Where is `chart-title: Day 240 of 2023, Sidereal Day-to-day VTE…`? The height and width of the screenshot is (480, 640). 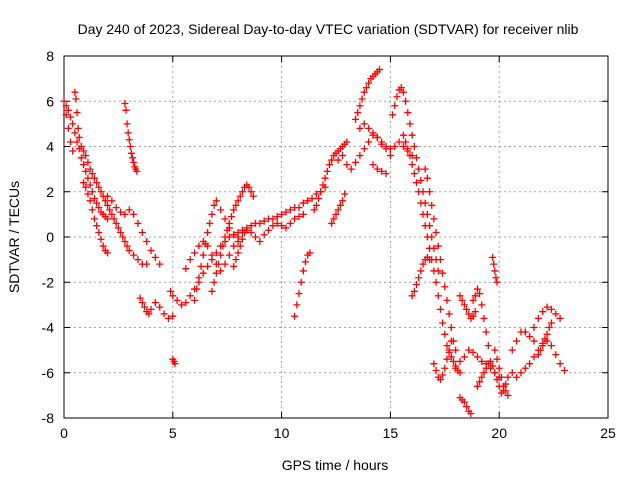 chart-title: Day 240 of 2023, Sidereal Day-to-day VTE… is located at coordinates (328, 29).